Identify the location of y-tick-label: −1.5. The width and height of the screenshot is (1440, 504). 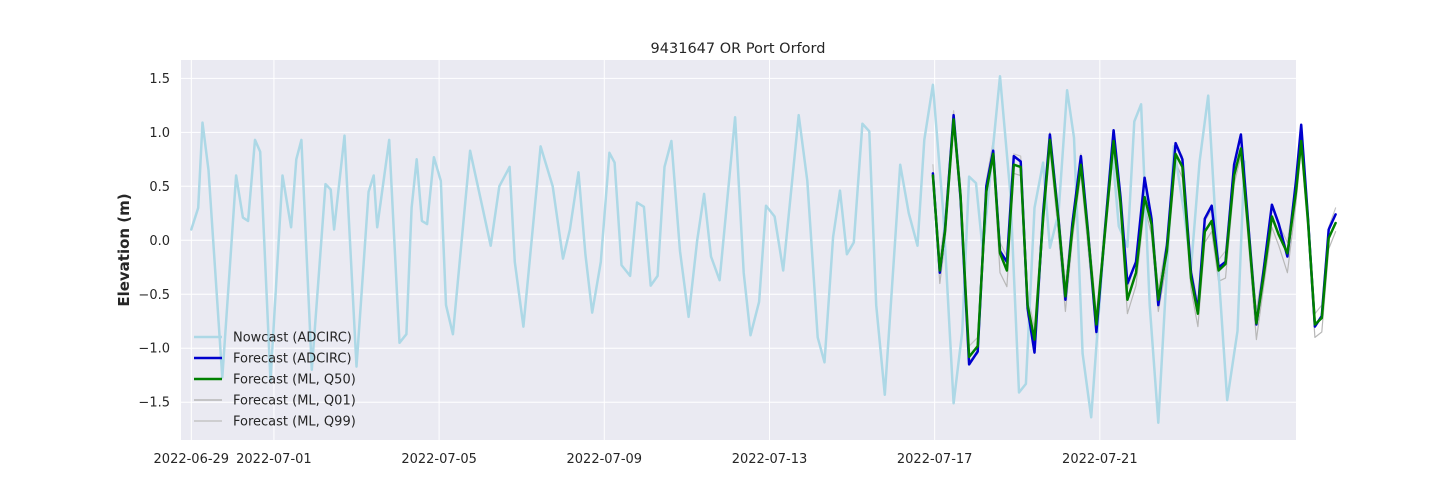
(154, 403).